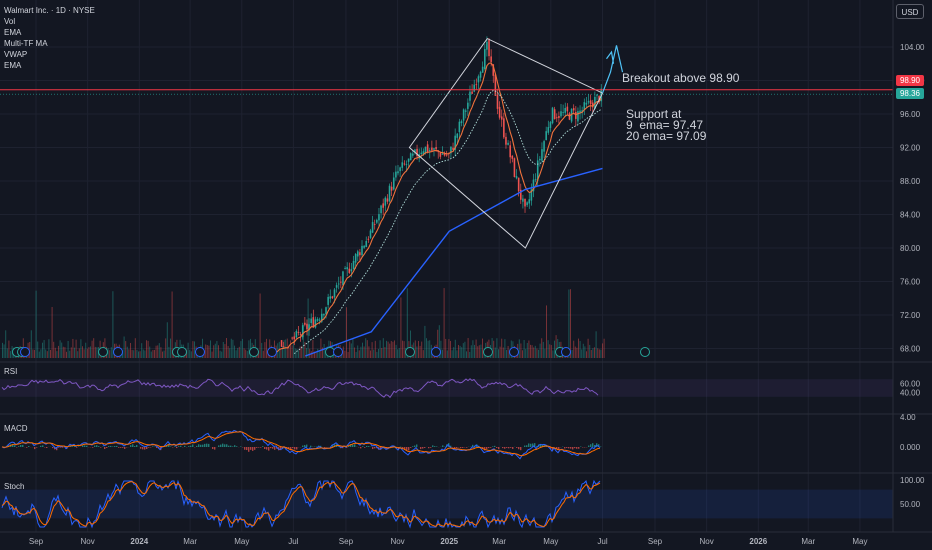  What do you see at coordinates (10, 21) in the screenshot?
I see `indicator-vol: Vol` at bounding box center [10, 21].